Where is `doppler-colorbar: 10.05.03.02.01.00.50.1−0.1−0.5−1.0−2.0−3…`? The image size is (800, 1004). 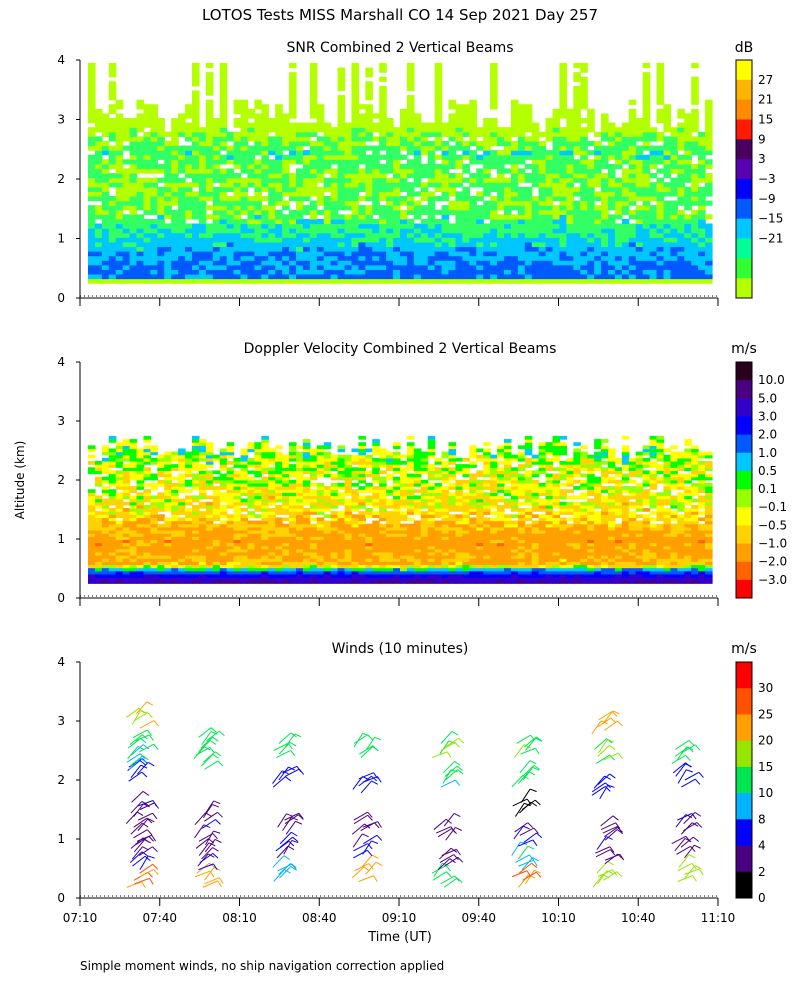
doppler-colorbar: 10.05.03.02.01.00.50.1−0.1−0.5−1.0−2.0−3… is located at coordinates (761, 480).